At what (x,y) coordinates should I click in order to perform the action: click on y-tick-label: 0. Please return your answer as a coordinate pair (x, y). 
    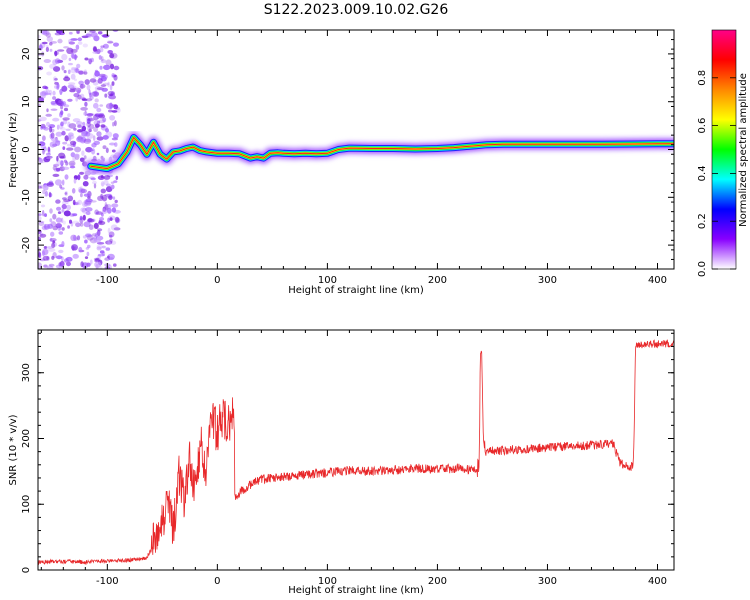
    Looking at the image, I should click on (26, 149).